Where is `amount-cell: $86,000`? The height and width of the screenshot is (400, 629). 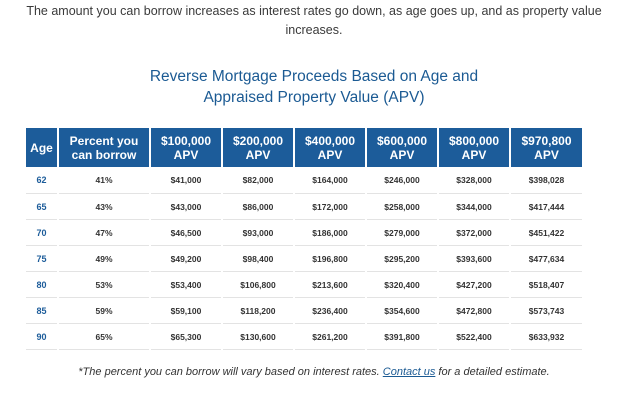
amount-cell: $86,000 is located at coordinates (258, 207).